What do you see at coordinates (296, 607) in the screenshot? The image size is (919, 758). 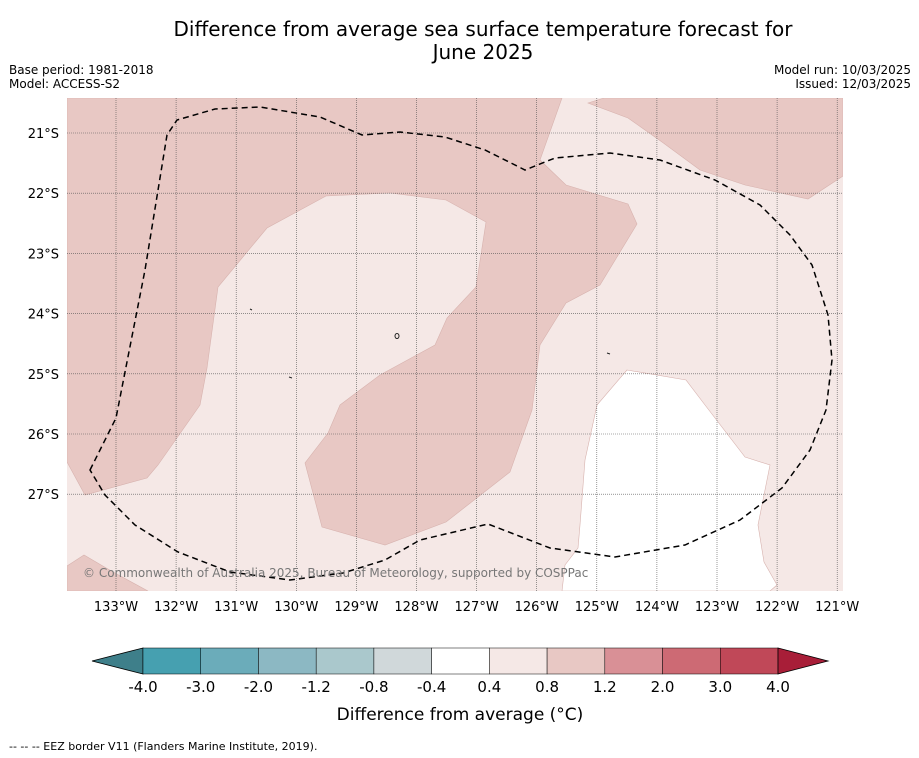 I see `lon-label: 130°W` at bounding box center [296, 607].